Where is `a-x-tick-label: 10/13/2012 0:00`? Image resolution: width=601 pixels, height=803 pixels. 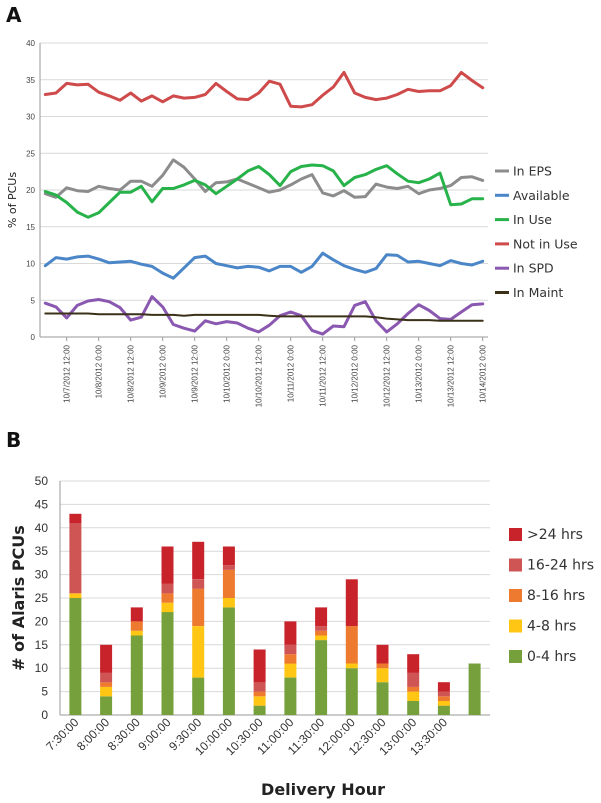 a-x-tick-label: 10/13/2012 0:00 is located at coordinates (419, 373).